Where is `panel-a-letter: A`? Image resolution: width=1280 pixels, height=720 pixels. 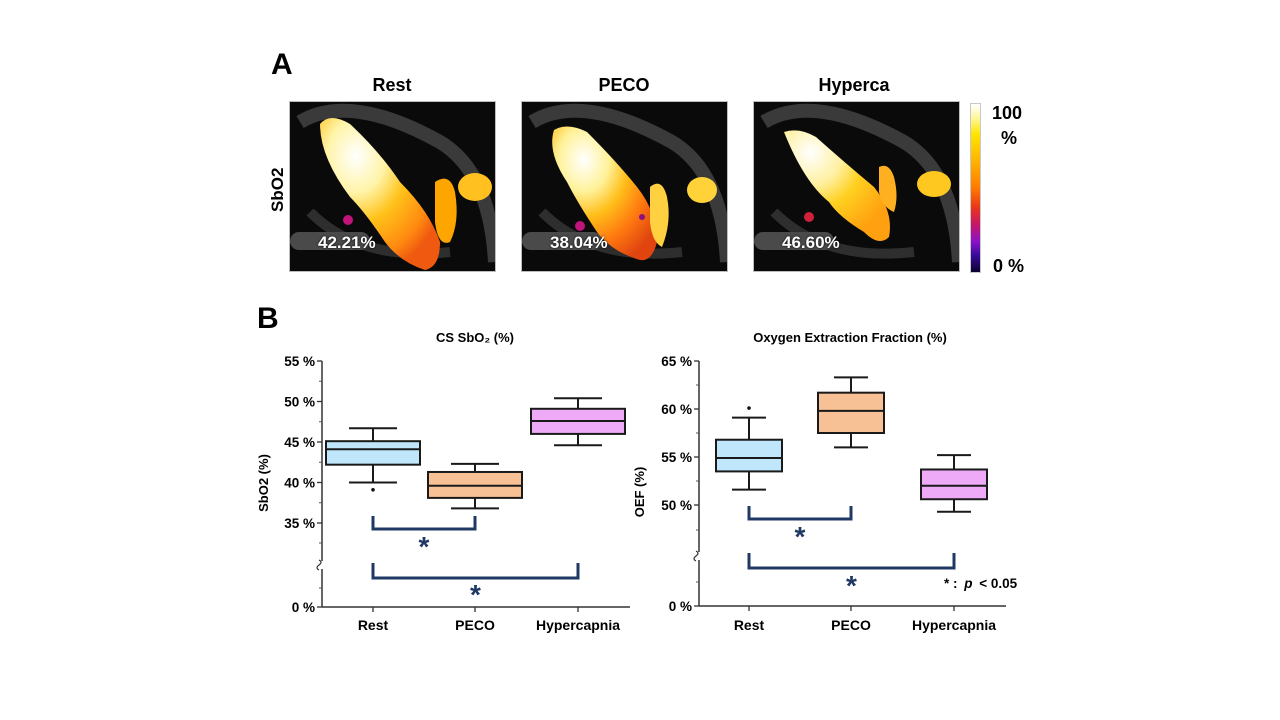 panel-a-letter: A is located at coordinates (282, 64).